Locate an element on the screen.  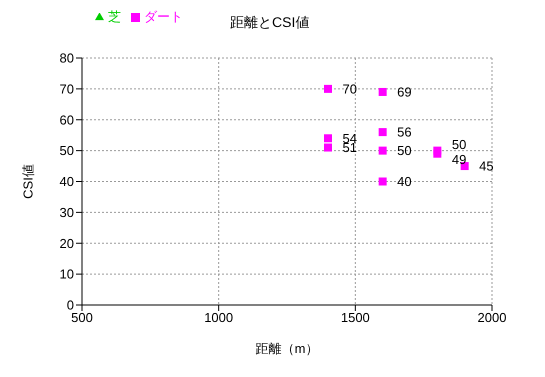
data-label: 70 is located at coordinates (349, 88).